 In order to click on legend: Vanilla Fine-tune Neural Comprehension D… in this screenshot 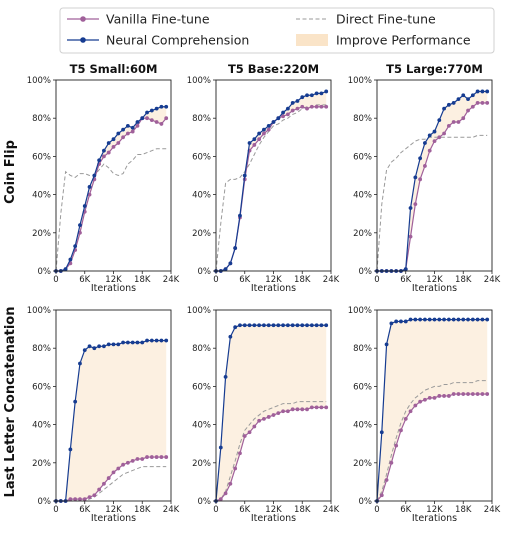, I will do `click(277, 30)`.